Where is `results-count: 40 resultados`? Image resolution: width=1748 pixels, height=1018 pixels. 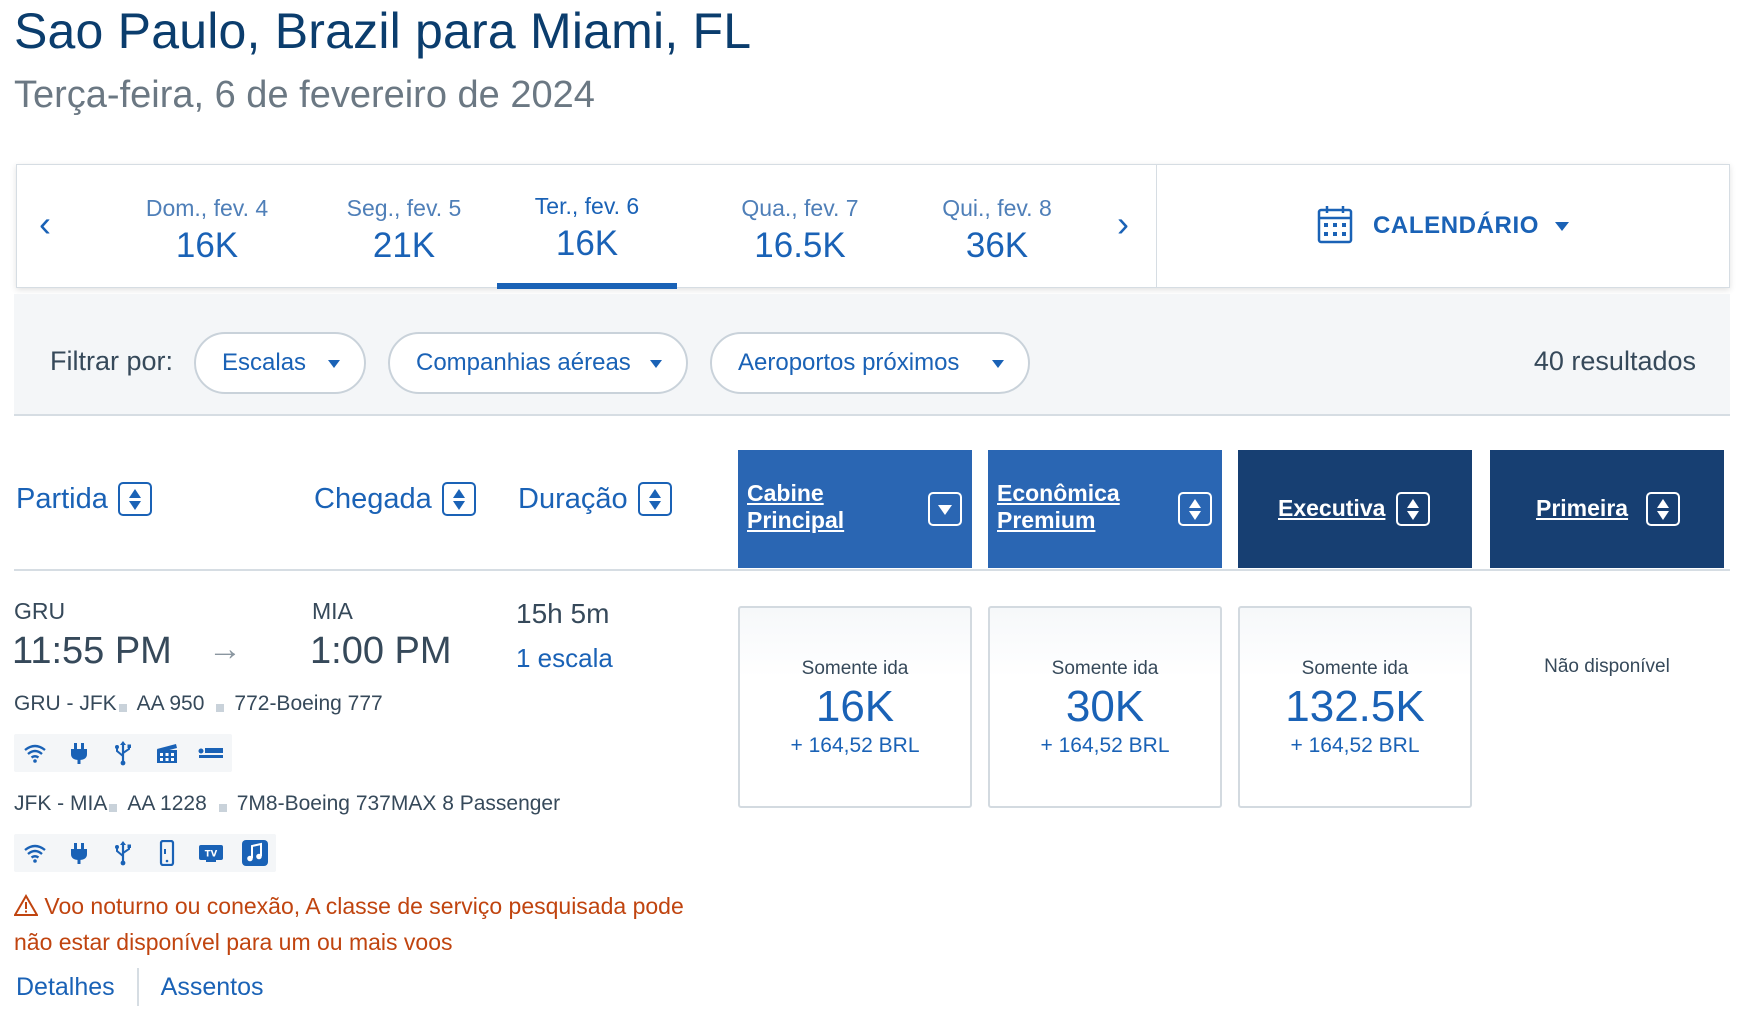
results-count: 40 resultados is located at coordinates (1614, 361).